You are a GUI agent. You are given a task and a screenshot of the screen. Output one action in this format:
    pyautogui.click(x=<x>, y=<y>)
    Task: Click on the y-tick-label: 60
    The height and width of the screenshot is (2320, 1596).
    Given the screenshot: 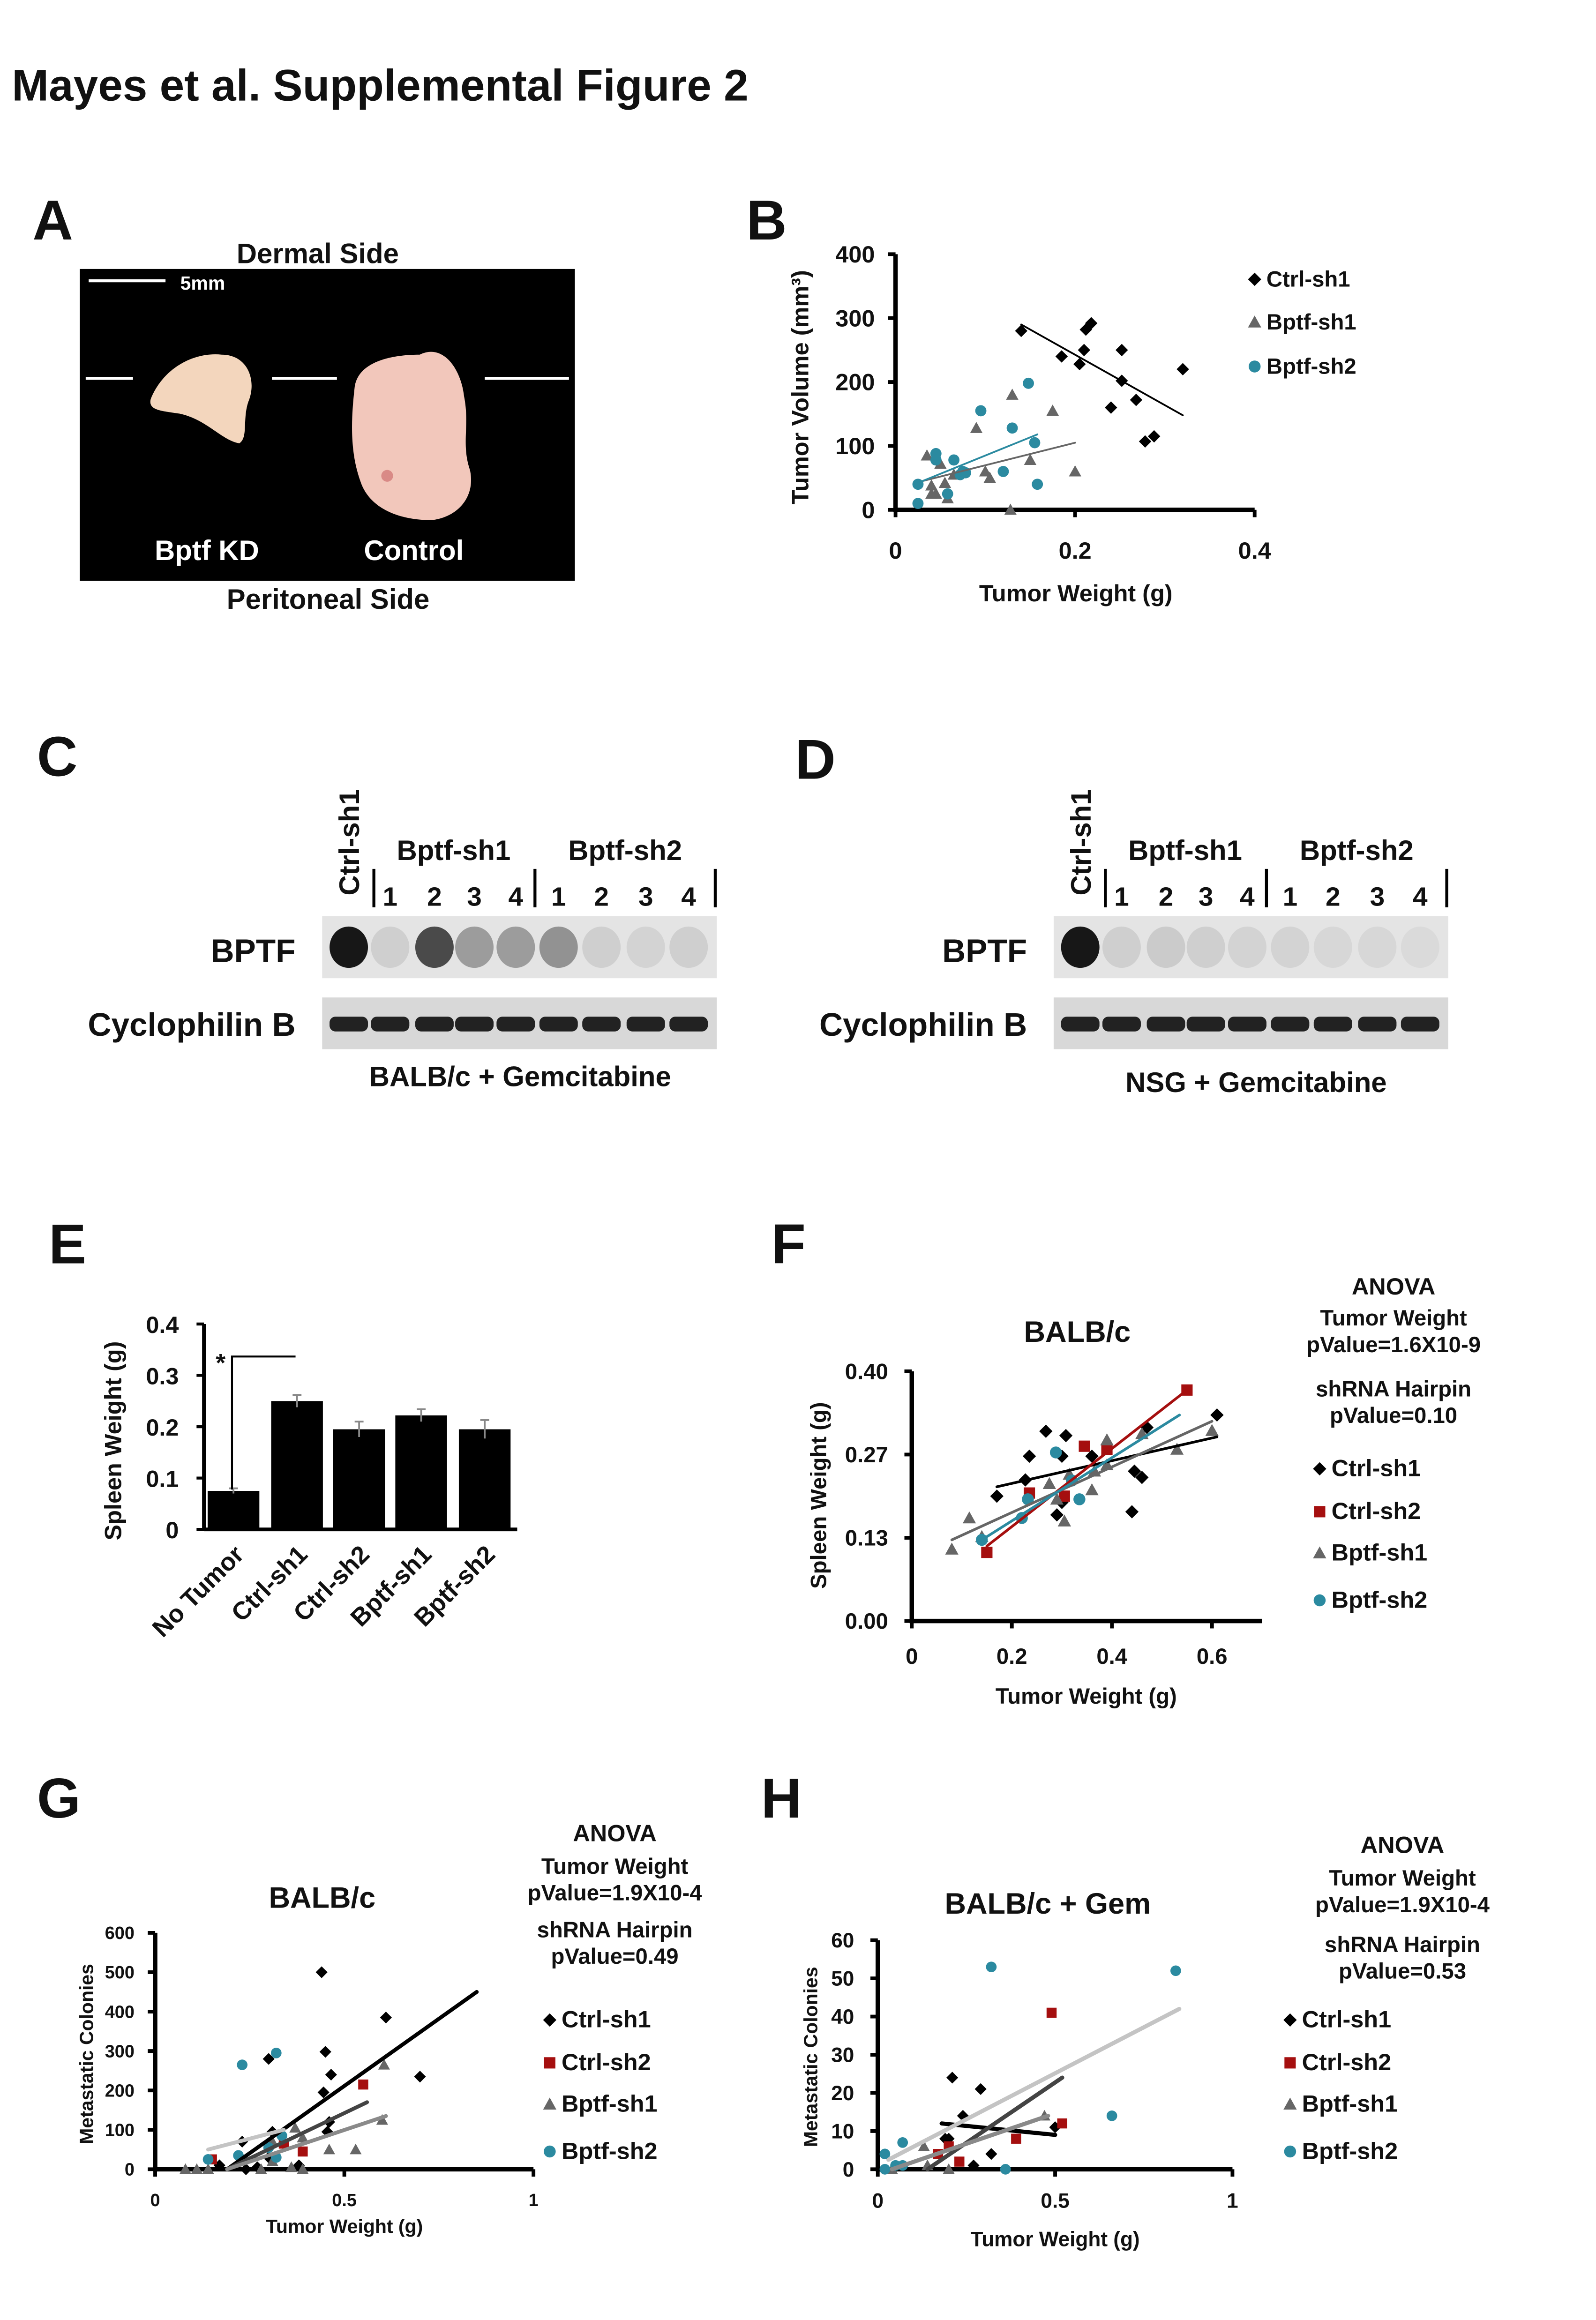 What is the action you would take?
    pyautogui.click(x=842, y=1941)
    